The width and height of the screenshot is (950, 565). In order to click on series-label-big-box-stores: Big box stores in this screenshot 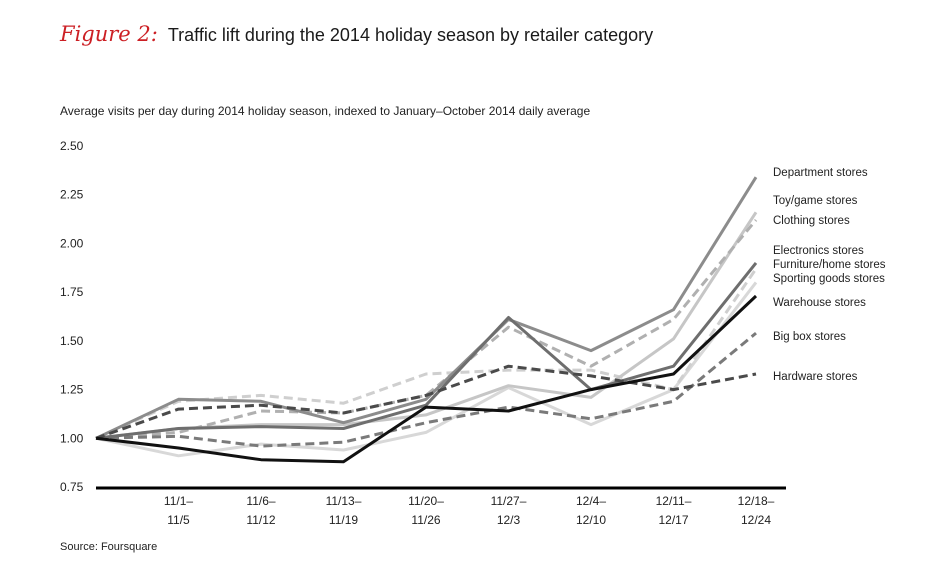, I will do `click(809, 337)`.